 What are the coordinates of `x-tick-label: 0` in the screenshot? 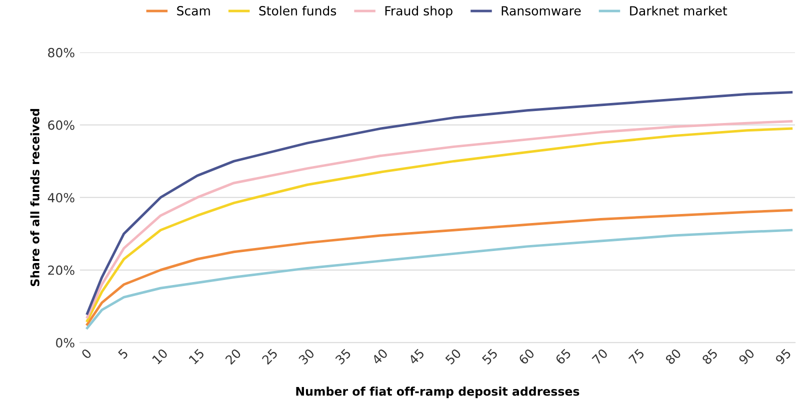 It's located at (86, 354).